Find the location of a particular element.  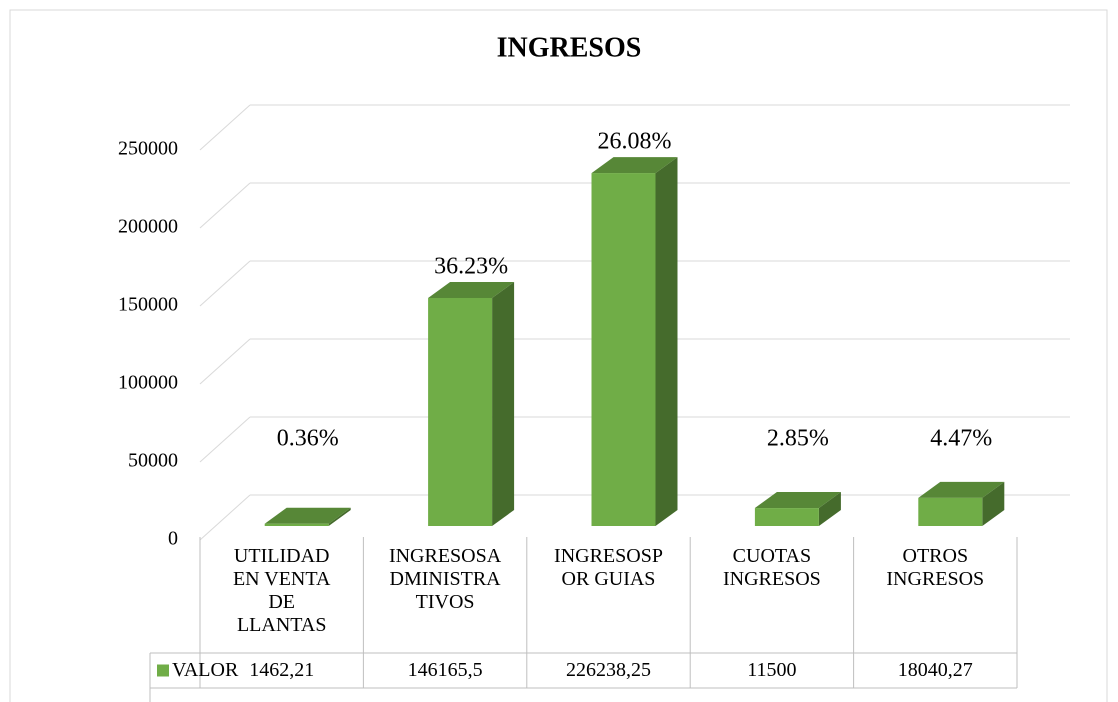

data-label: 4.47% is located at coordinates (961, 439).